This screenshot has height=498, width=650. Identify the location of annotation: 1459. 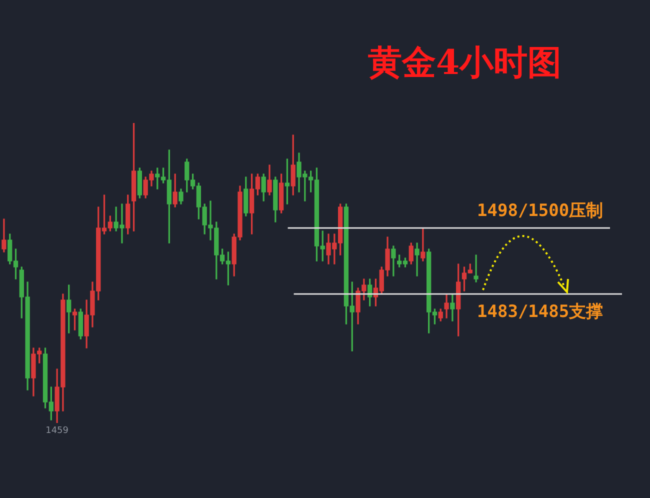
(57, 431).